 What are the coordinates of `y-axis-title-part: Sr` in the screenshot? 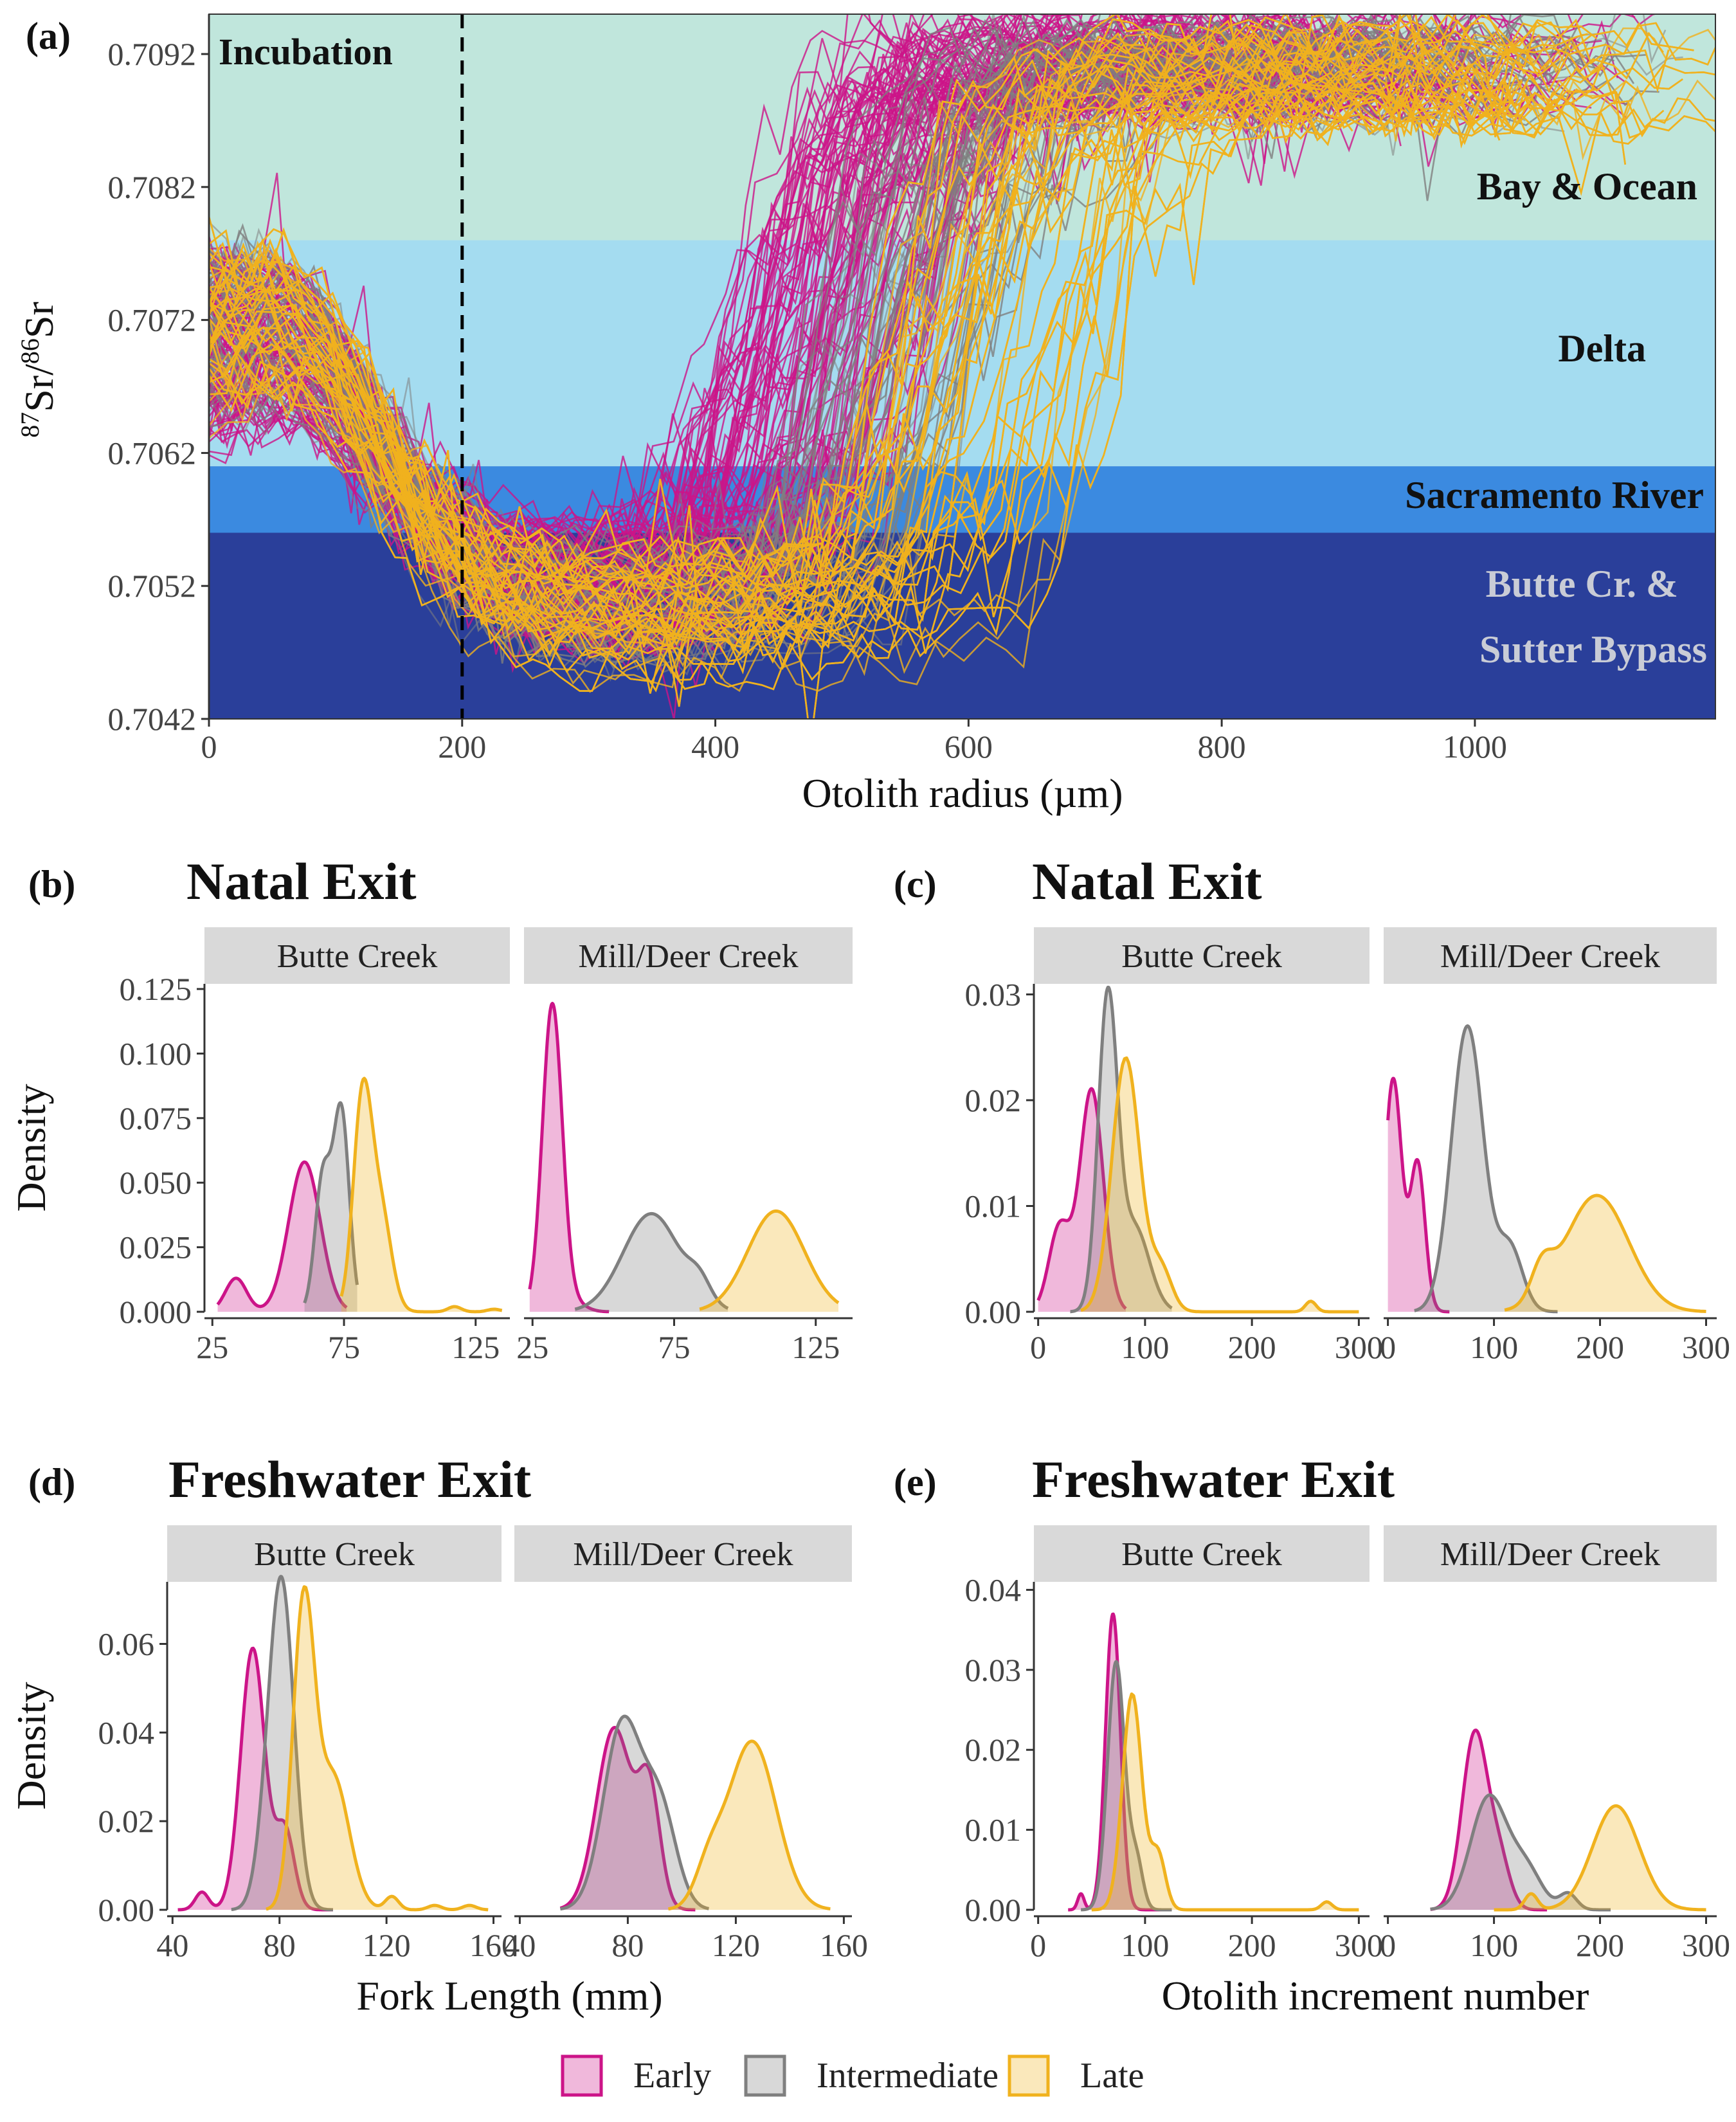 It's located at (39, 320).